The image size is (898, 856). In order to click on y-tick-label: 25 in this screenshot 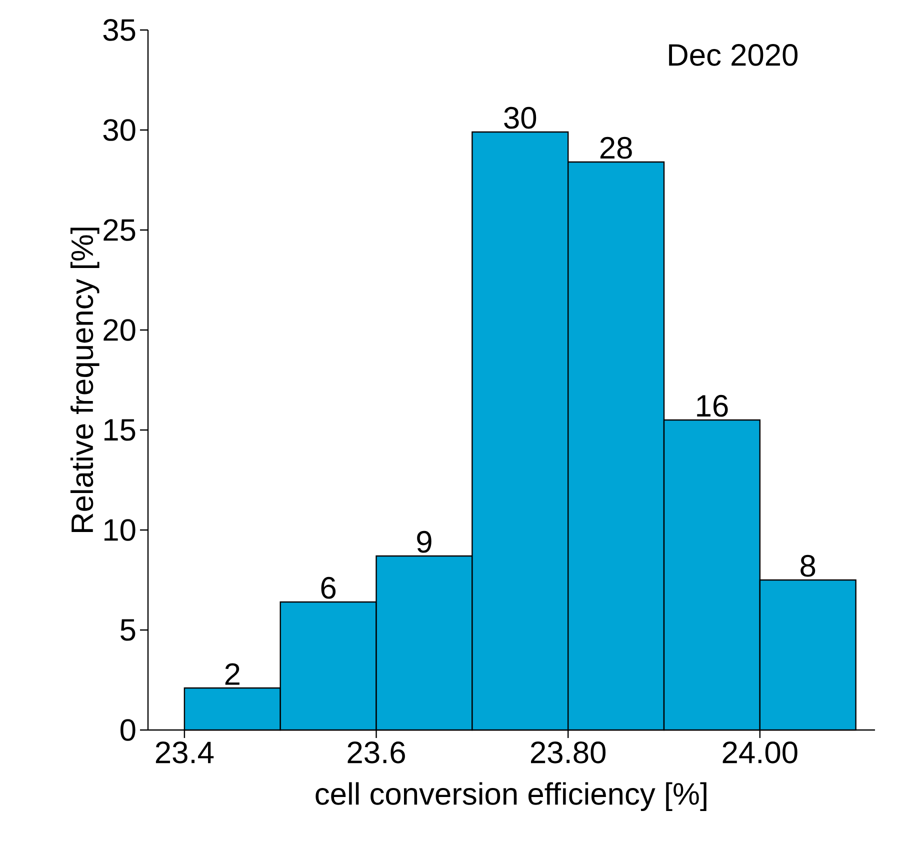, I will do `click(120, 230)`.